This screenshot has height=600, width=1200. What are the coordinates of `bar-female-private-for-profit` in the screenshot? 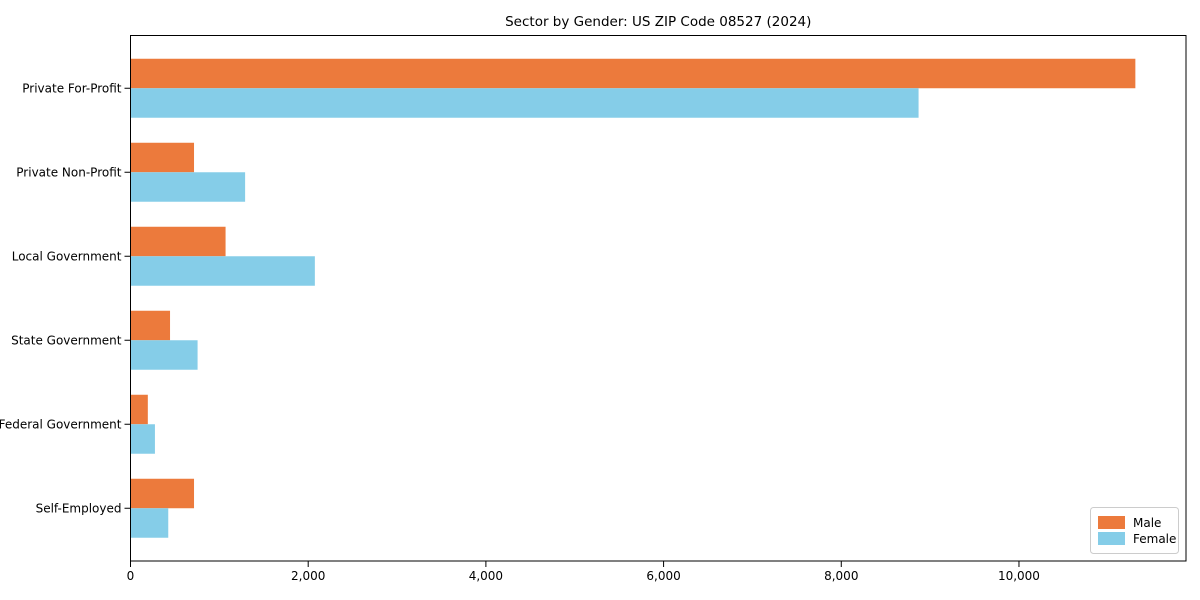 It's located at (524, 103).